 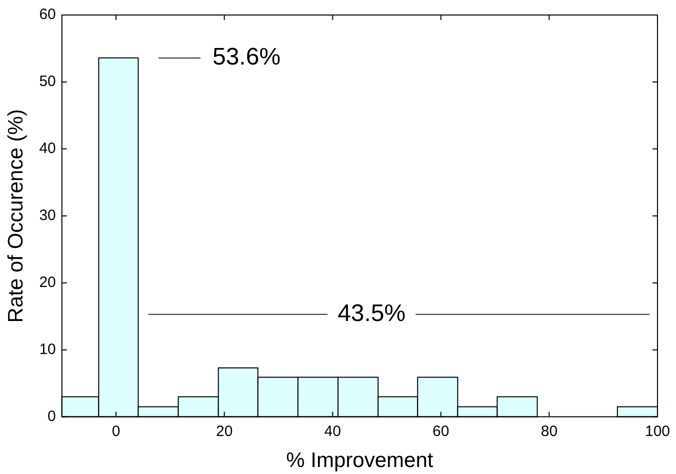 I want to click on x-tick-label: 80, so click(x=549, y=431).